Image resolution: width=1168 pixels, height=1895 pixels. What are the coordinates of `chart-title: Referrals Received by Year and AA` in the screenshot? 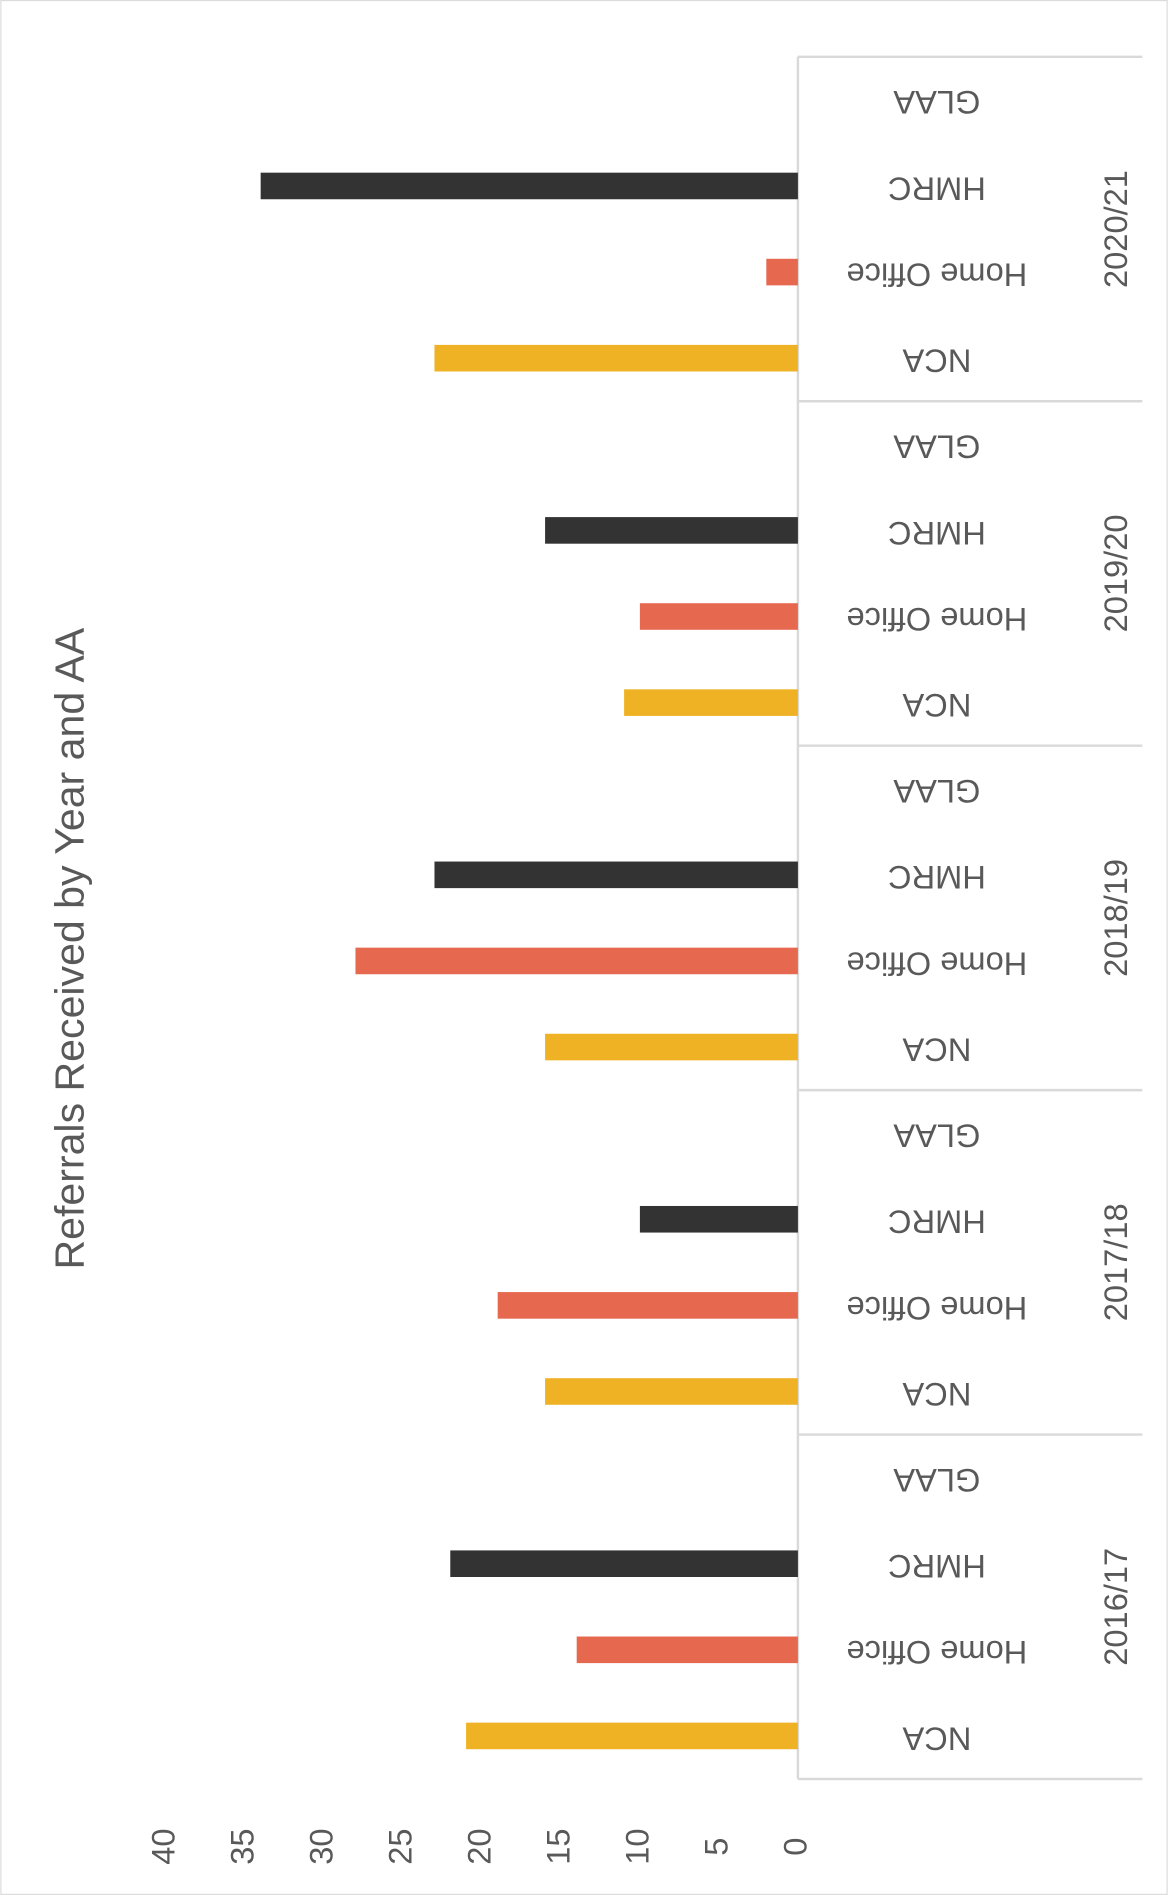 It's located at (70, 948).